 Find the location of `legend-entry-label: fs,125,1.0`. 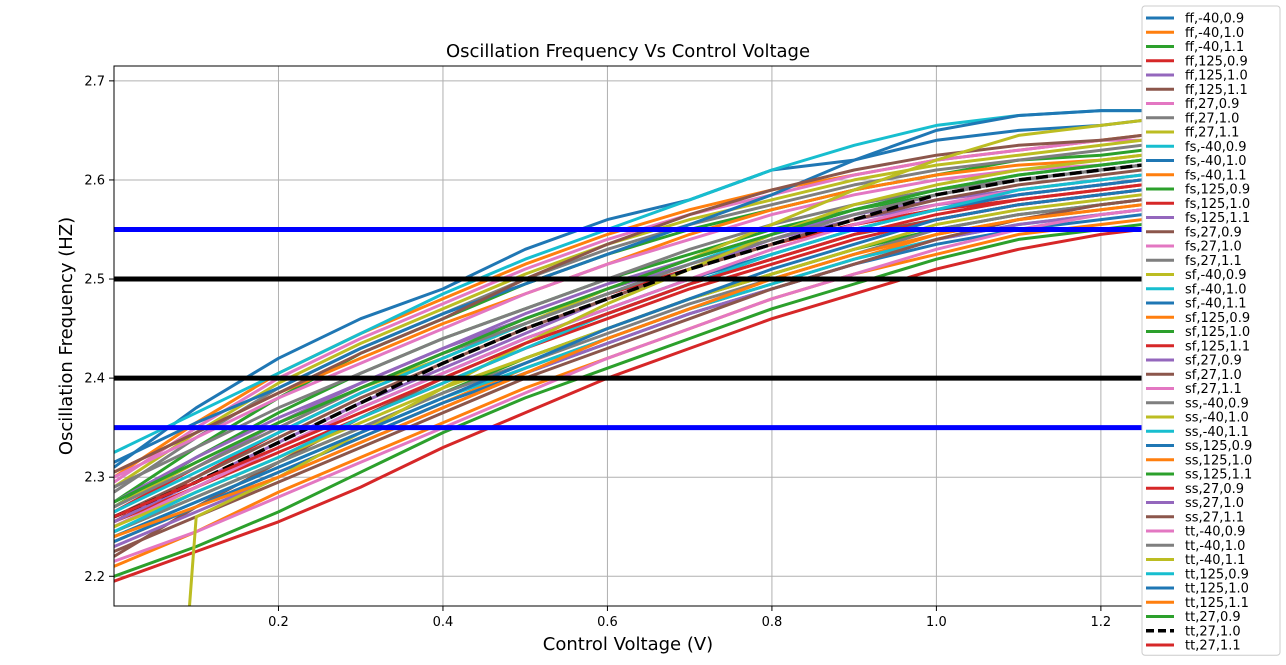

legend-entry-label: fs,125,1.0 is located at coordinates (1217, 204).